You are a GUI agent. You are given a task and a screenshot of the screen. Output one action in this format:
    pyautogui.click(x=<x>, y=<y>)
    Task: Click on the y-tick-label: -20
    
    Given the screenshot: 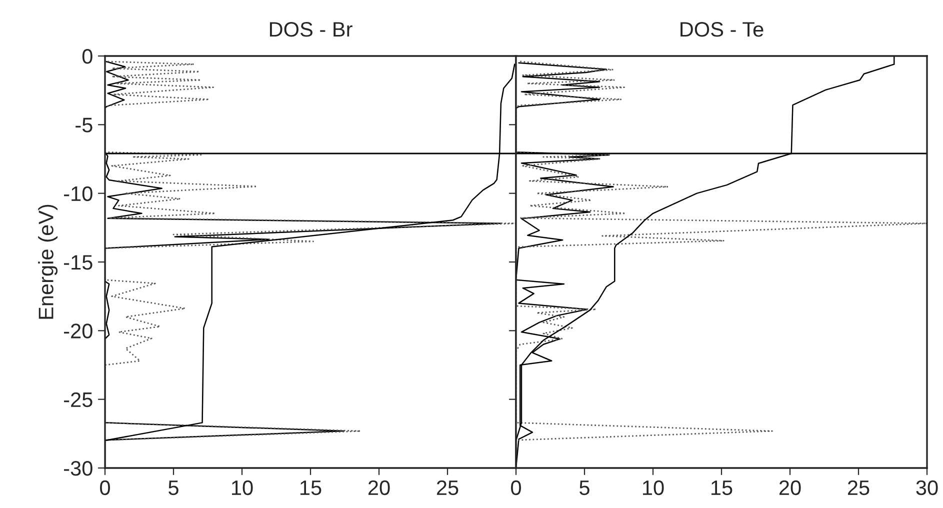 What is the action you would take?
    pyautogui.click(x=78, y=331)
    